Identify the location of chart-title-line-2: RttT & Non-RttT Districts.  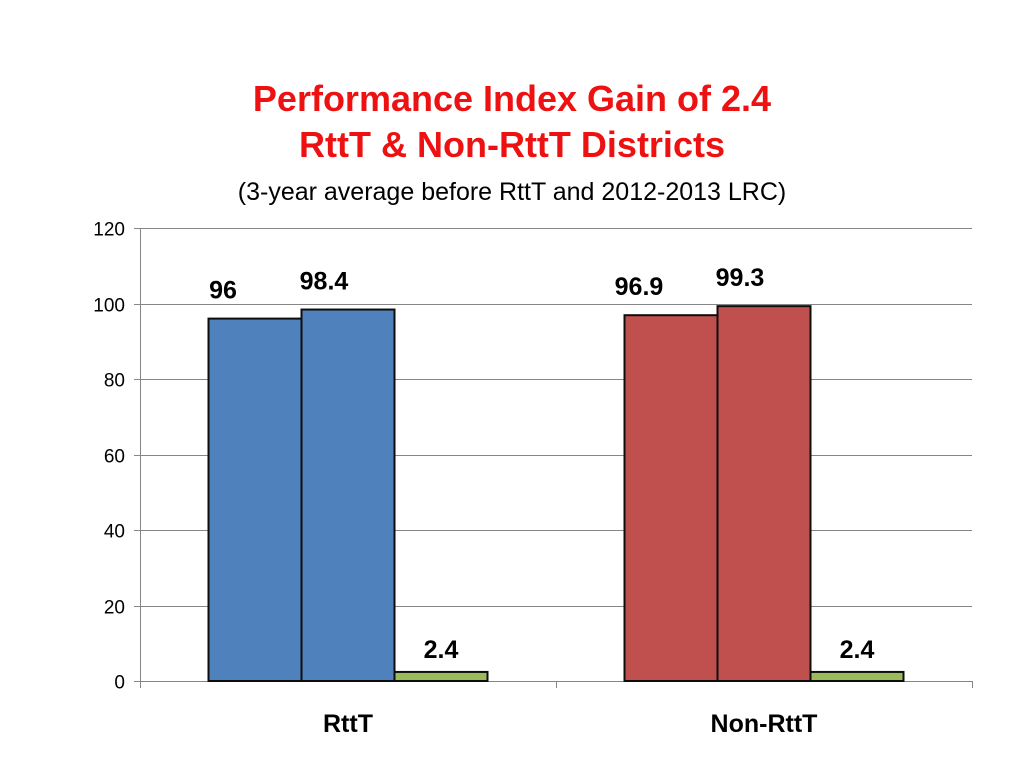
(512, 144).